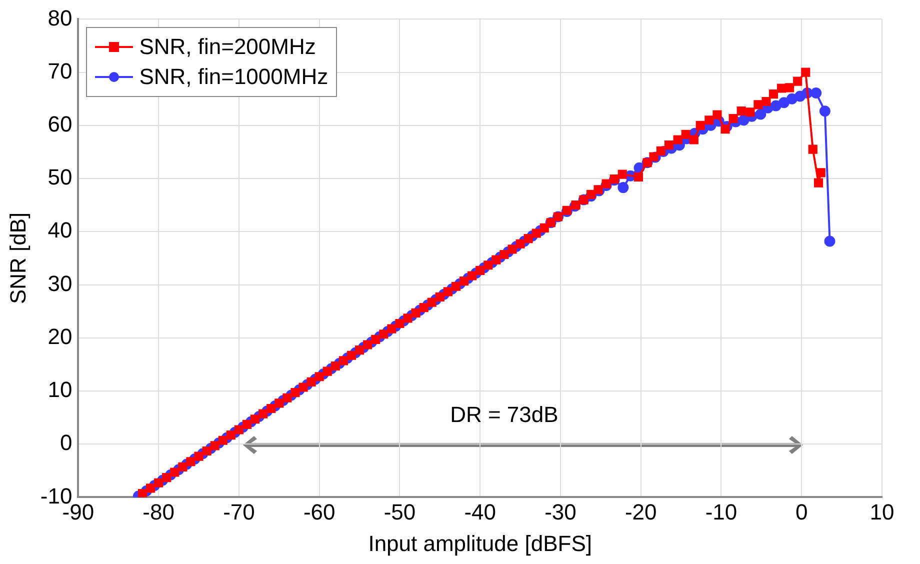 This screenshot has width=920, height=564. I want to click on x-tick-label: -40, so click(480, 511).